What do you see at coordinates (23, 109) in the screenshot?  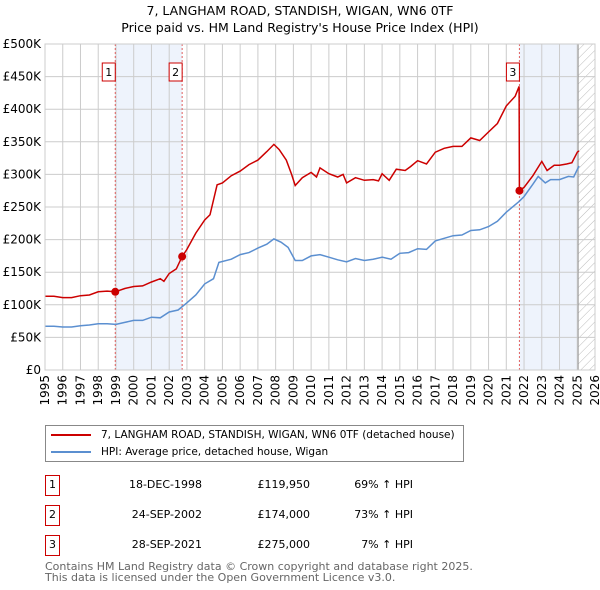 I see `y-tick-label: £400K` at bounding box center [23, 109].